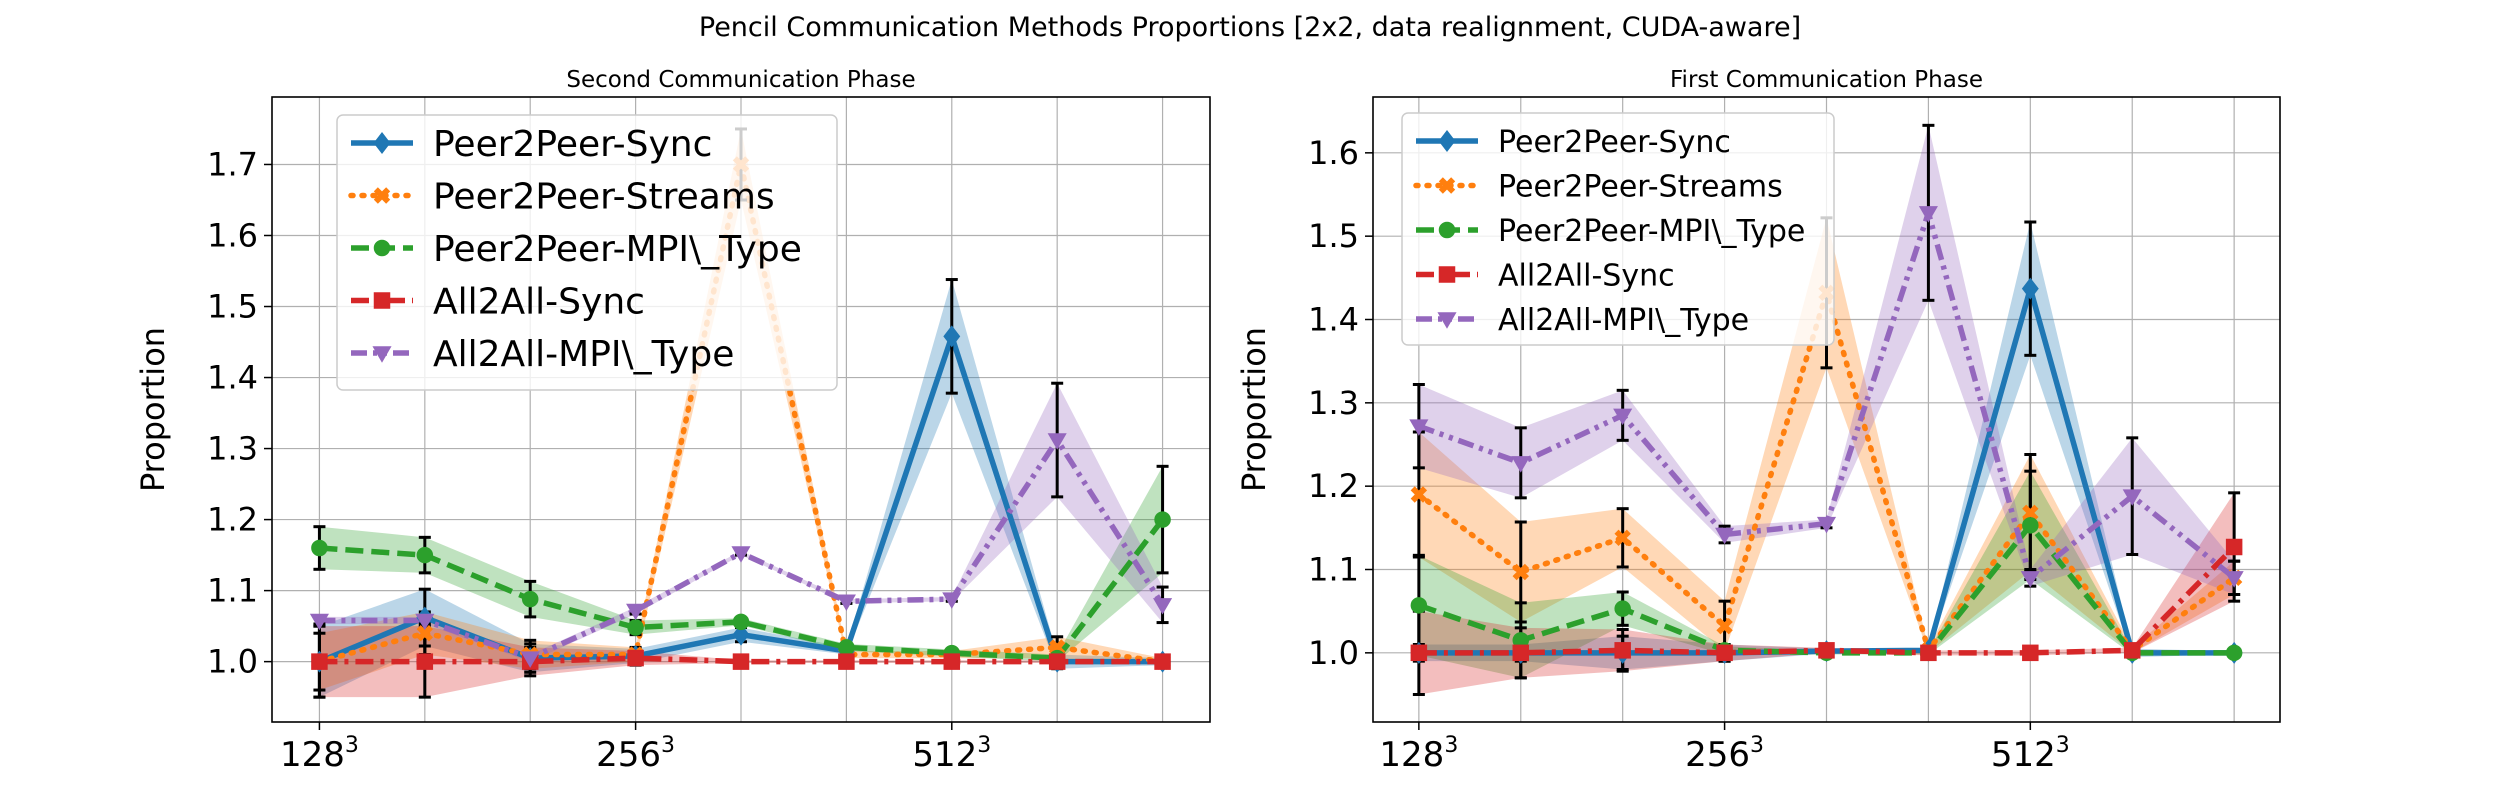  What do you see at coordinates (232, 449) in the screenshot?
I see `y-tick-label: 1.3` at bounding box center [232, 449].